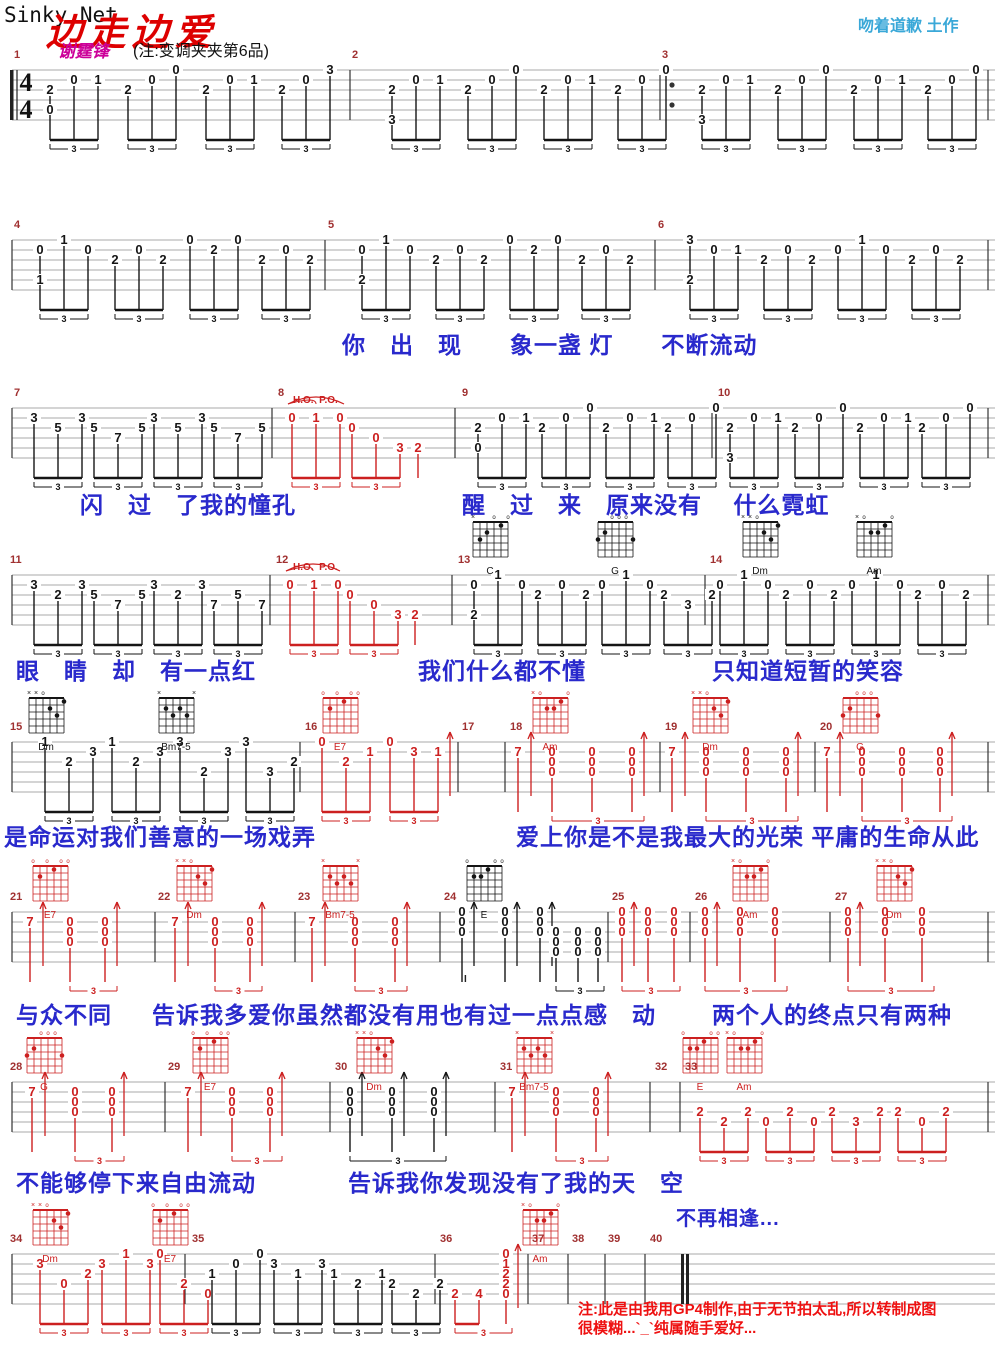 The height and width of the screenshot is (1358, 1000). I want to click on svg-text: 31, so click(506, 1067).